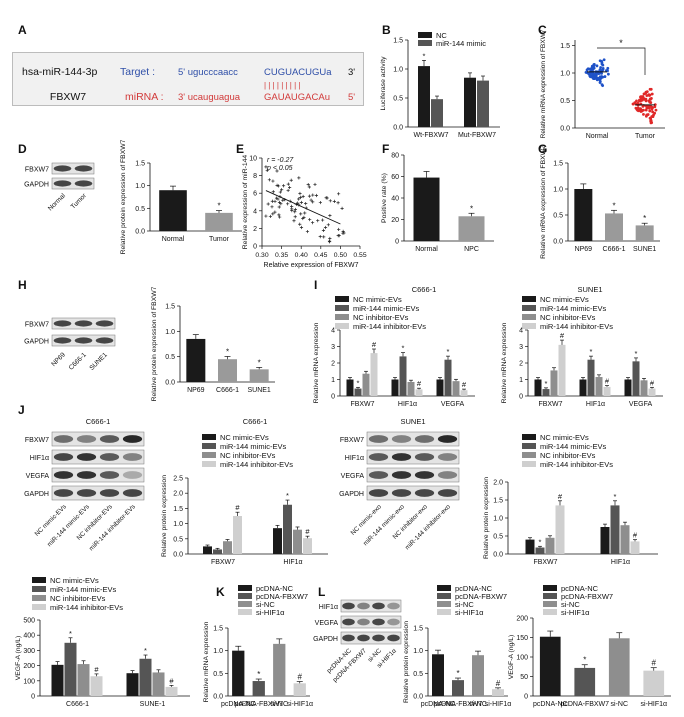 Image resolution: width=684 pixels, height=717 pixels. I want to click on blot-title: C666-1, so click(98, 421).